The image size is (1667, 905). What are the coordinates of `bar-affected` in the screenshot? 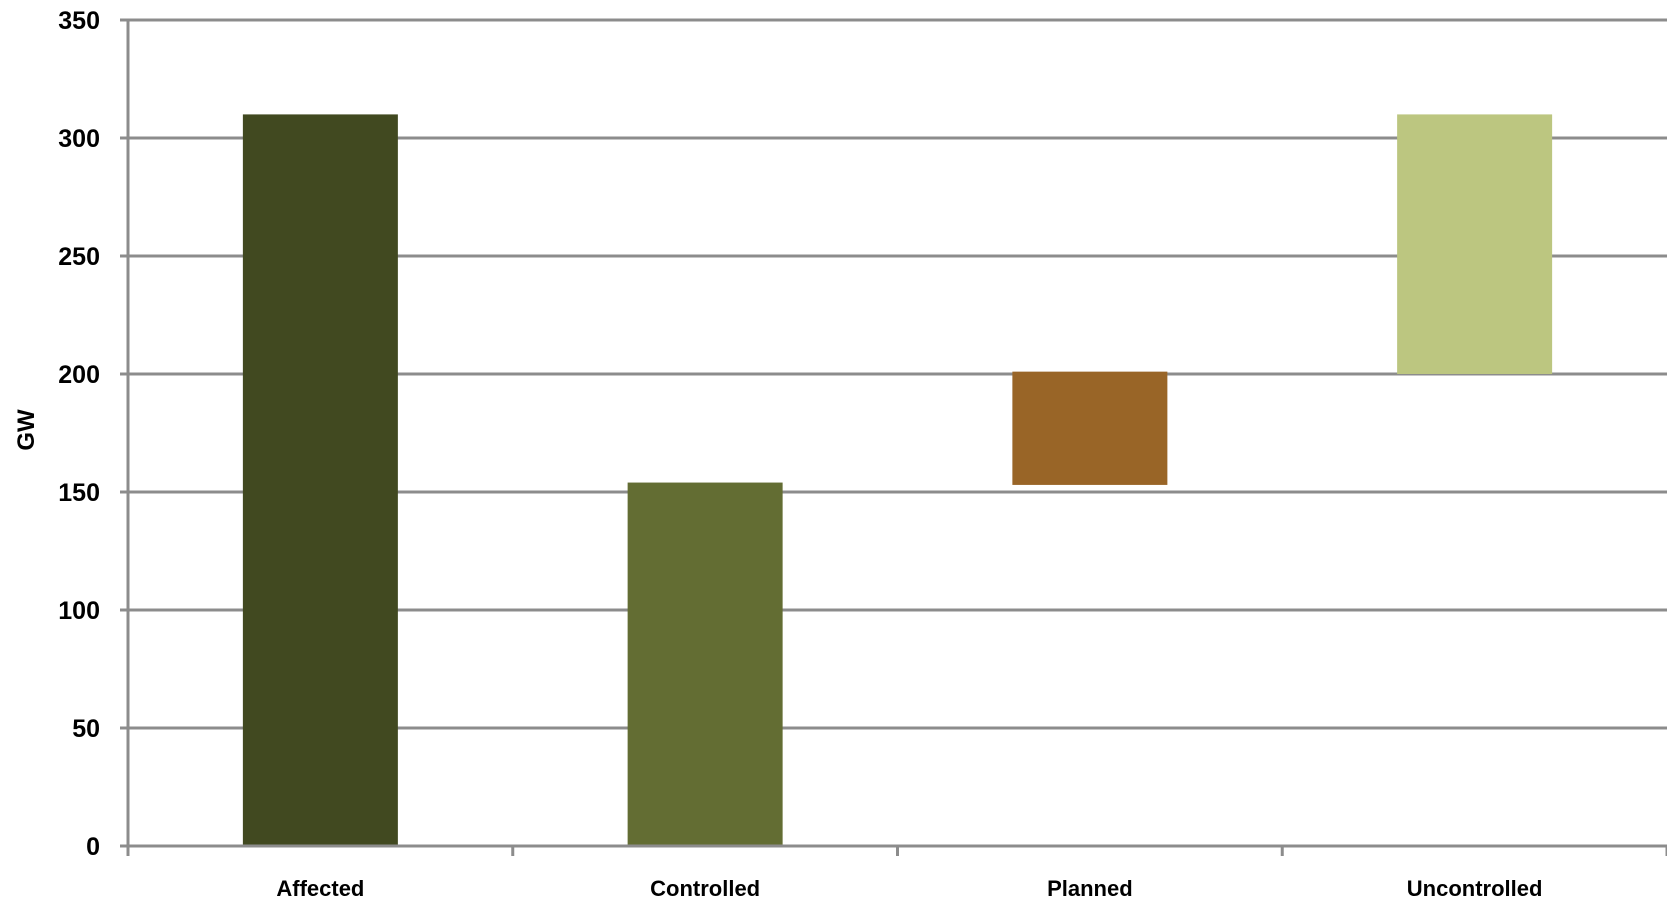 It's located at (320, 480).